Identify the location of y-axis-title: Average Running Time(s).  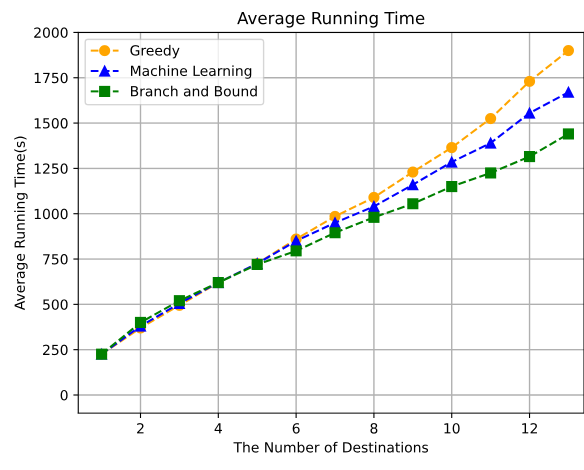
(21, 223).